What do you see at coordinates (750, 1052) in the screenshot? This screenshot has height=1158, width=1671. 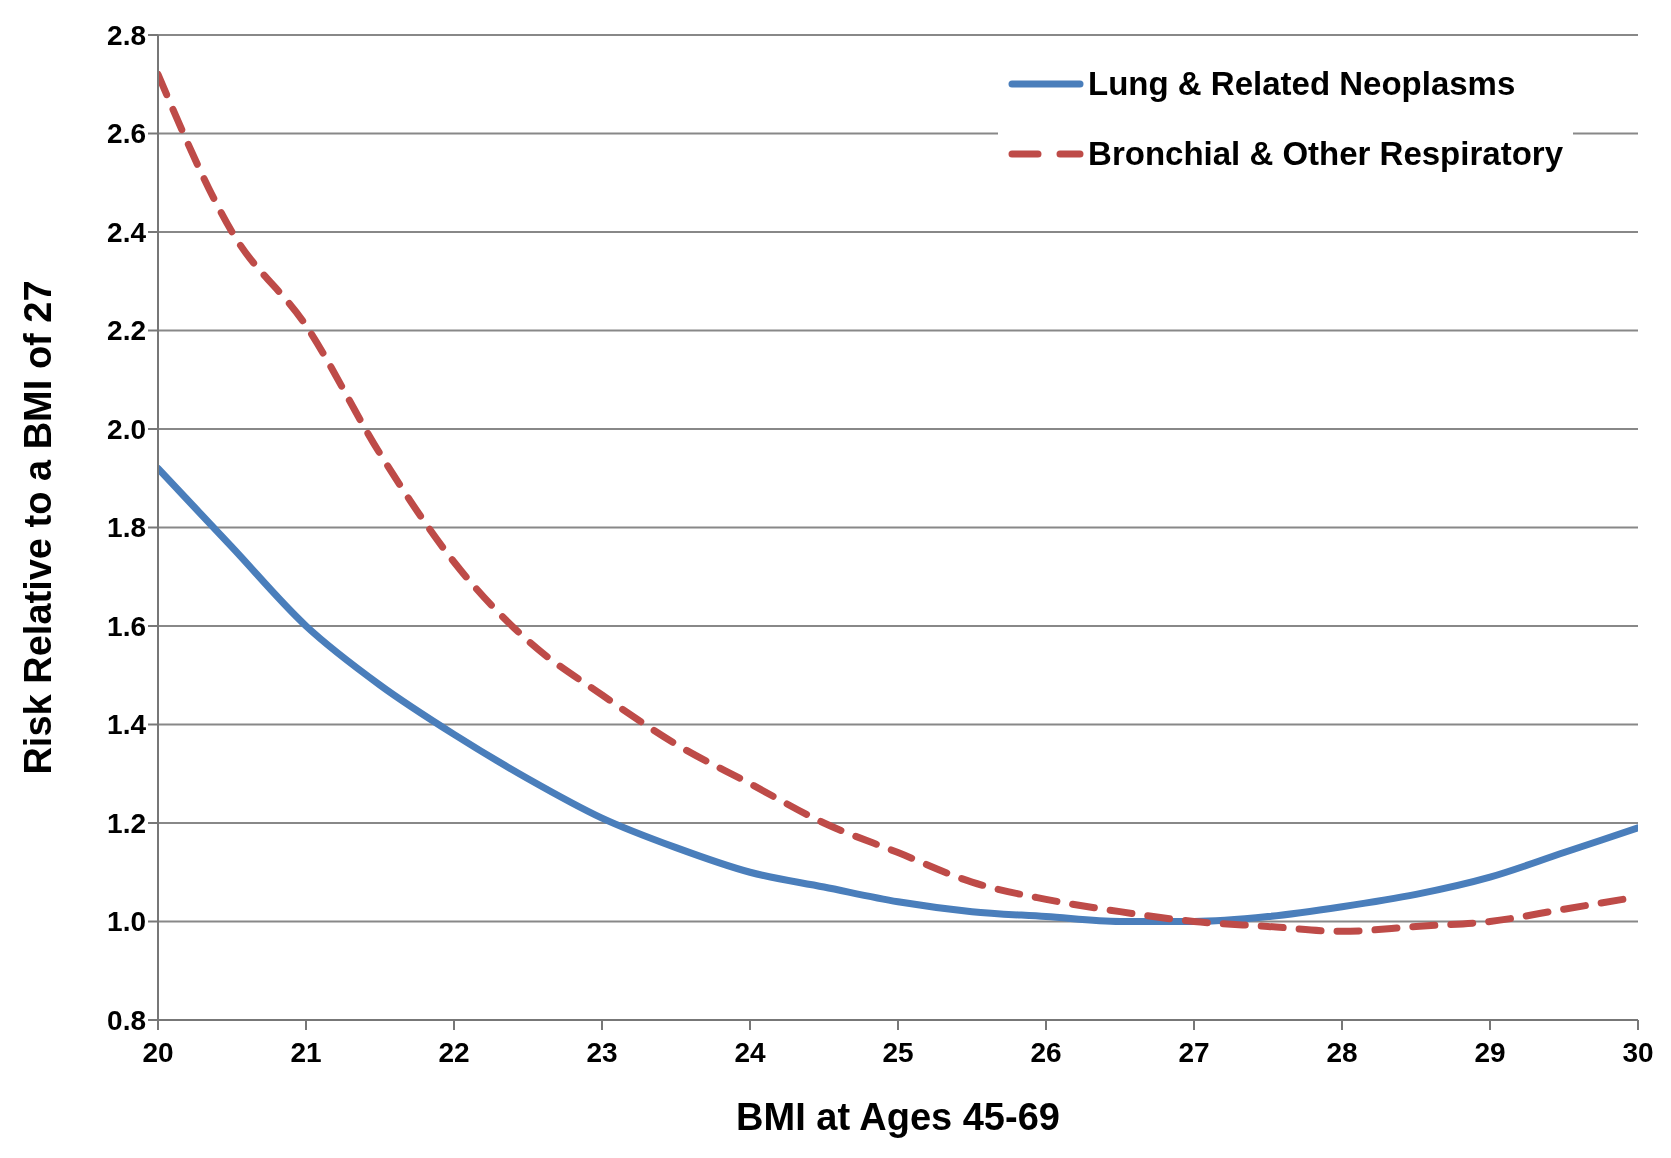 I see `x-tick-label: 24` at bounding box center [750, 1052].